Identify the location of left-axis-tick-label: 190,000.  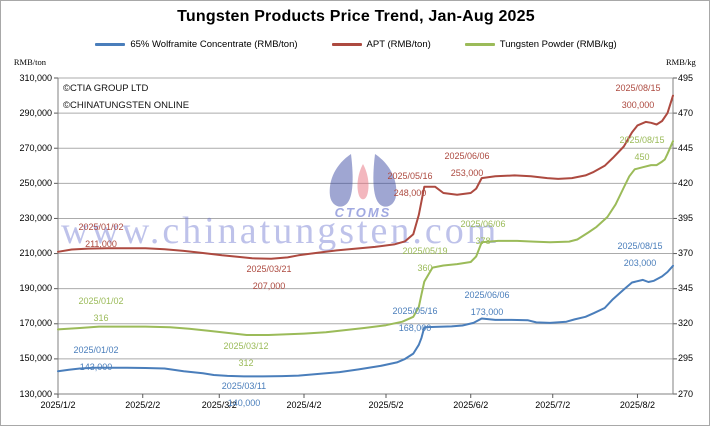
(35, 288).